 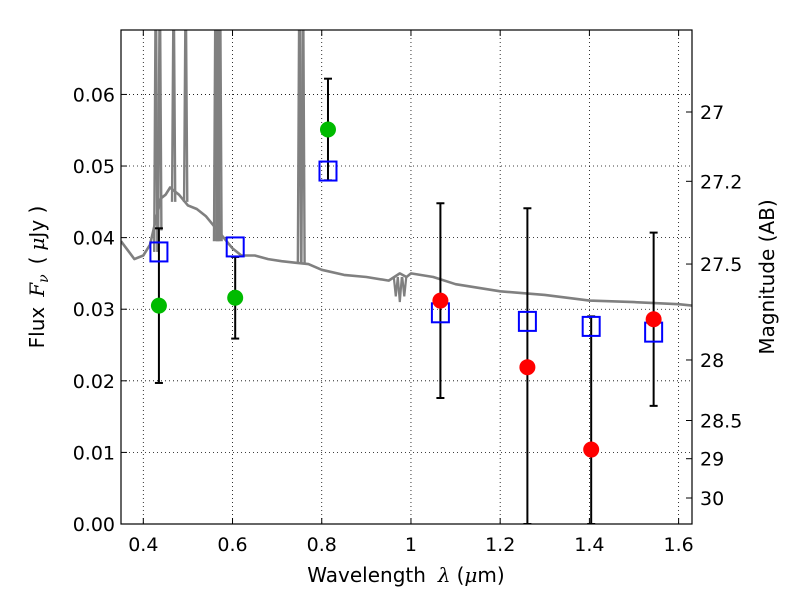 What do you see at coordinates (94, 382) in the screenshot?
I see `y-tick-label: 0.02` at bounding box center [94, 382].